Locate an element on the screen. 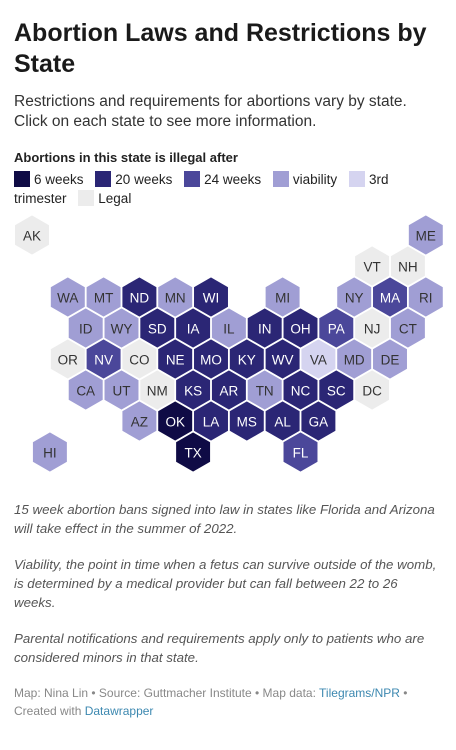 The height and width of the screenshot is (750, 456). state-label: NV is located at coordinates (103, 360).